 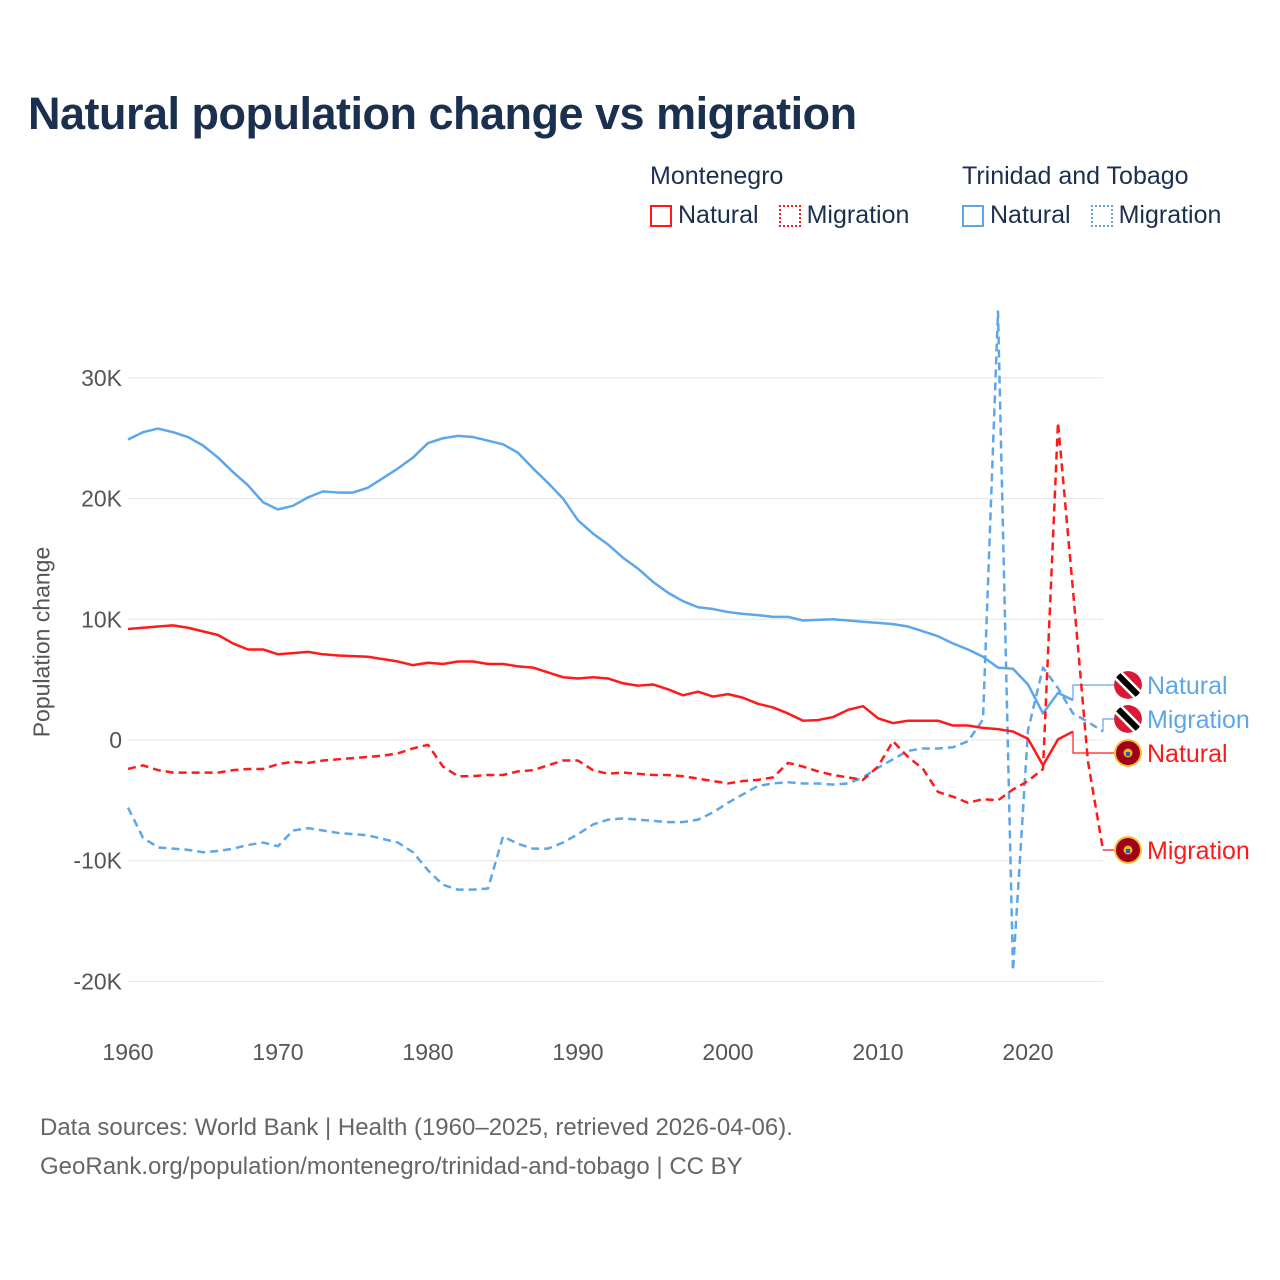 What do you see at coordinates (97, 861) in the screenshot?
I see `y-tick-label: -10K` at bounding box center [97, 861].